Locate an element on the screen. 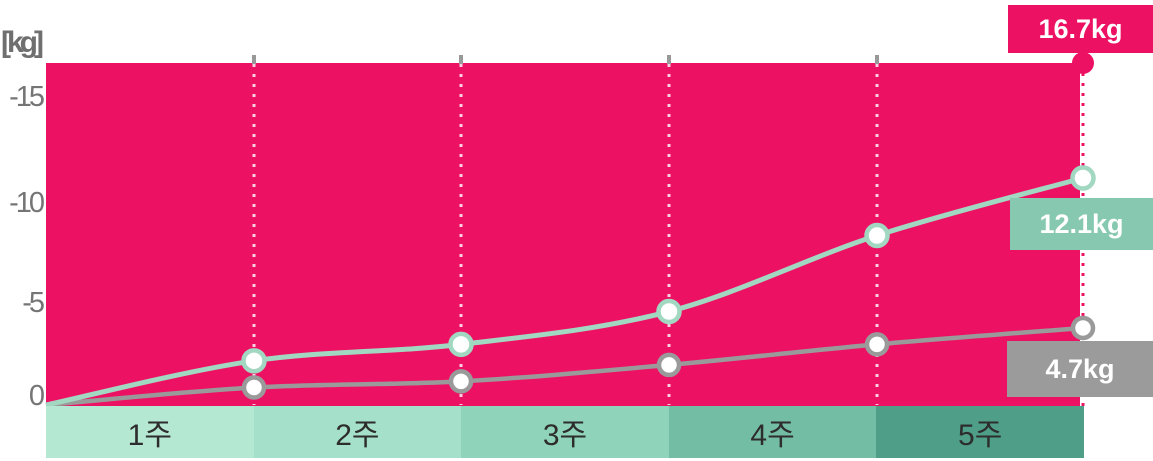 The width and height of the screenshot is (1153, 461). y-tick-label-minus5: -5 is located at coordinates (33, 303).